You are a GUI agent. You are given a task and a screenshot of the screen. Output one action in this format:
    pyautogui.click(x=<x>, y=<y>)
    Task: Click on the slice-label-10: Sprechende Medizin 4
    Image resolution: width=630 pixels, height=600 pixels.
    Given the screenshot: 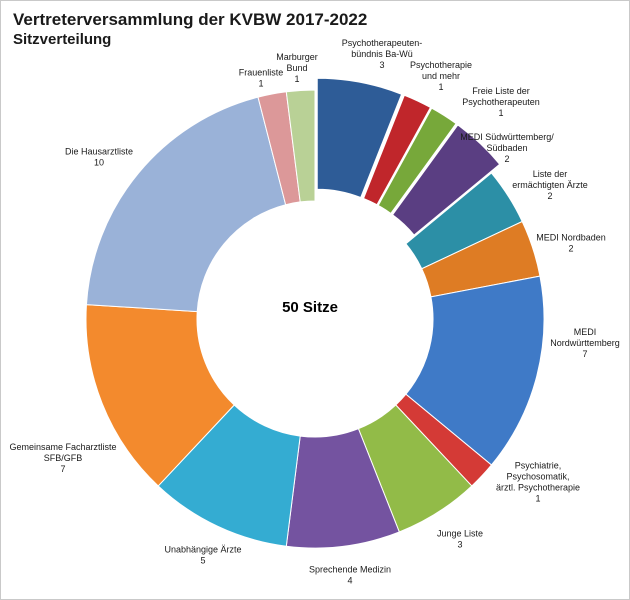 What is the action you would take?
    pyautogui.click(x=350, y=575)
    